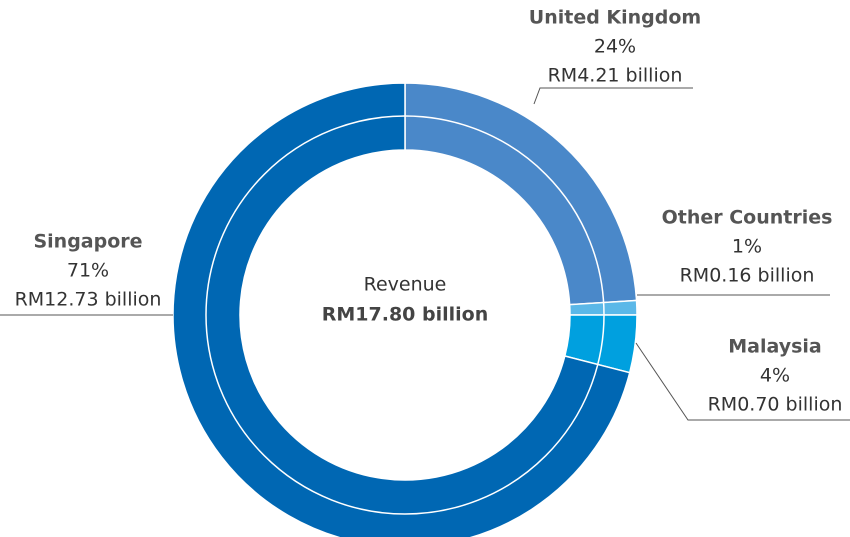 This screenshot has width=850, height=537. Describe the element at coordinates (615, 47) in the screenshot. I see `percent-label: 24%` at that location.